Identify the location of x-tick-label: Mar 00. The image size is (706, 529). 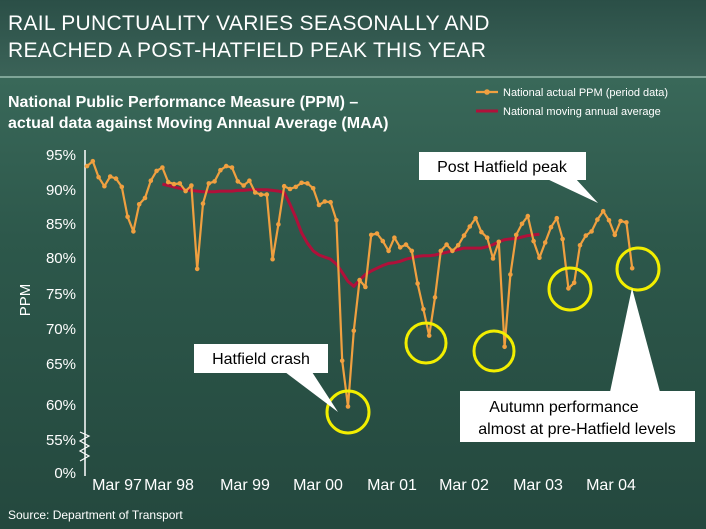
(318, 485).